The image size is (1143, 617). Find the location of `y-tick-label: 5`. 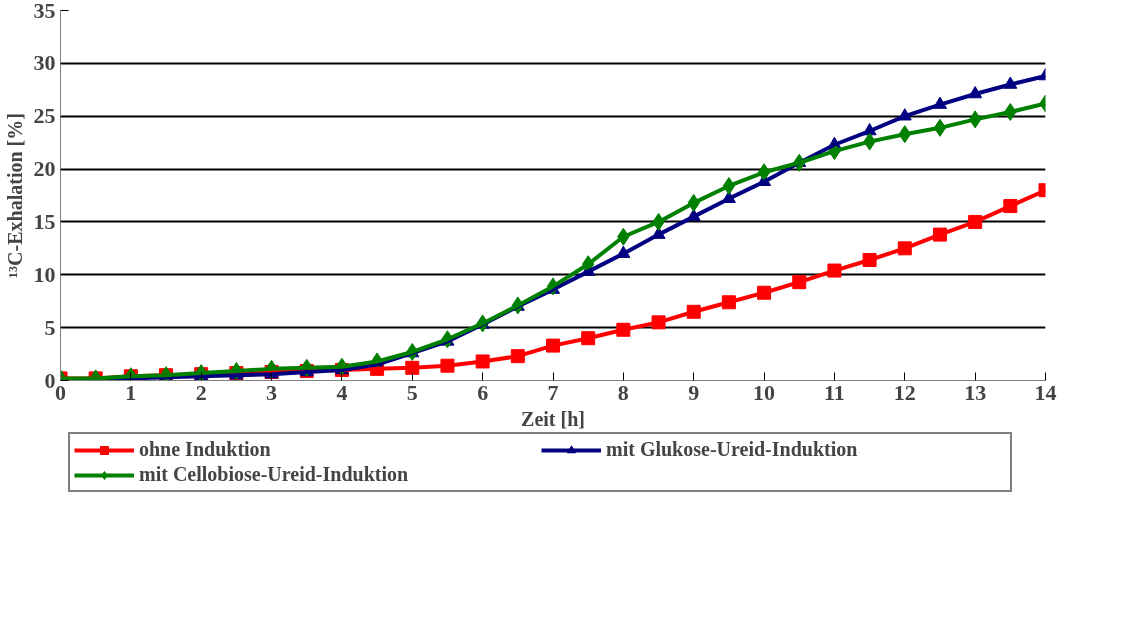

y-tick-label: 5 is located at coordinates (50, 327).